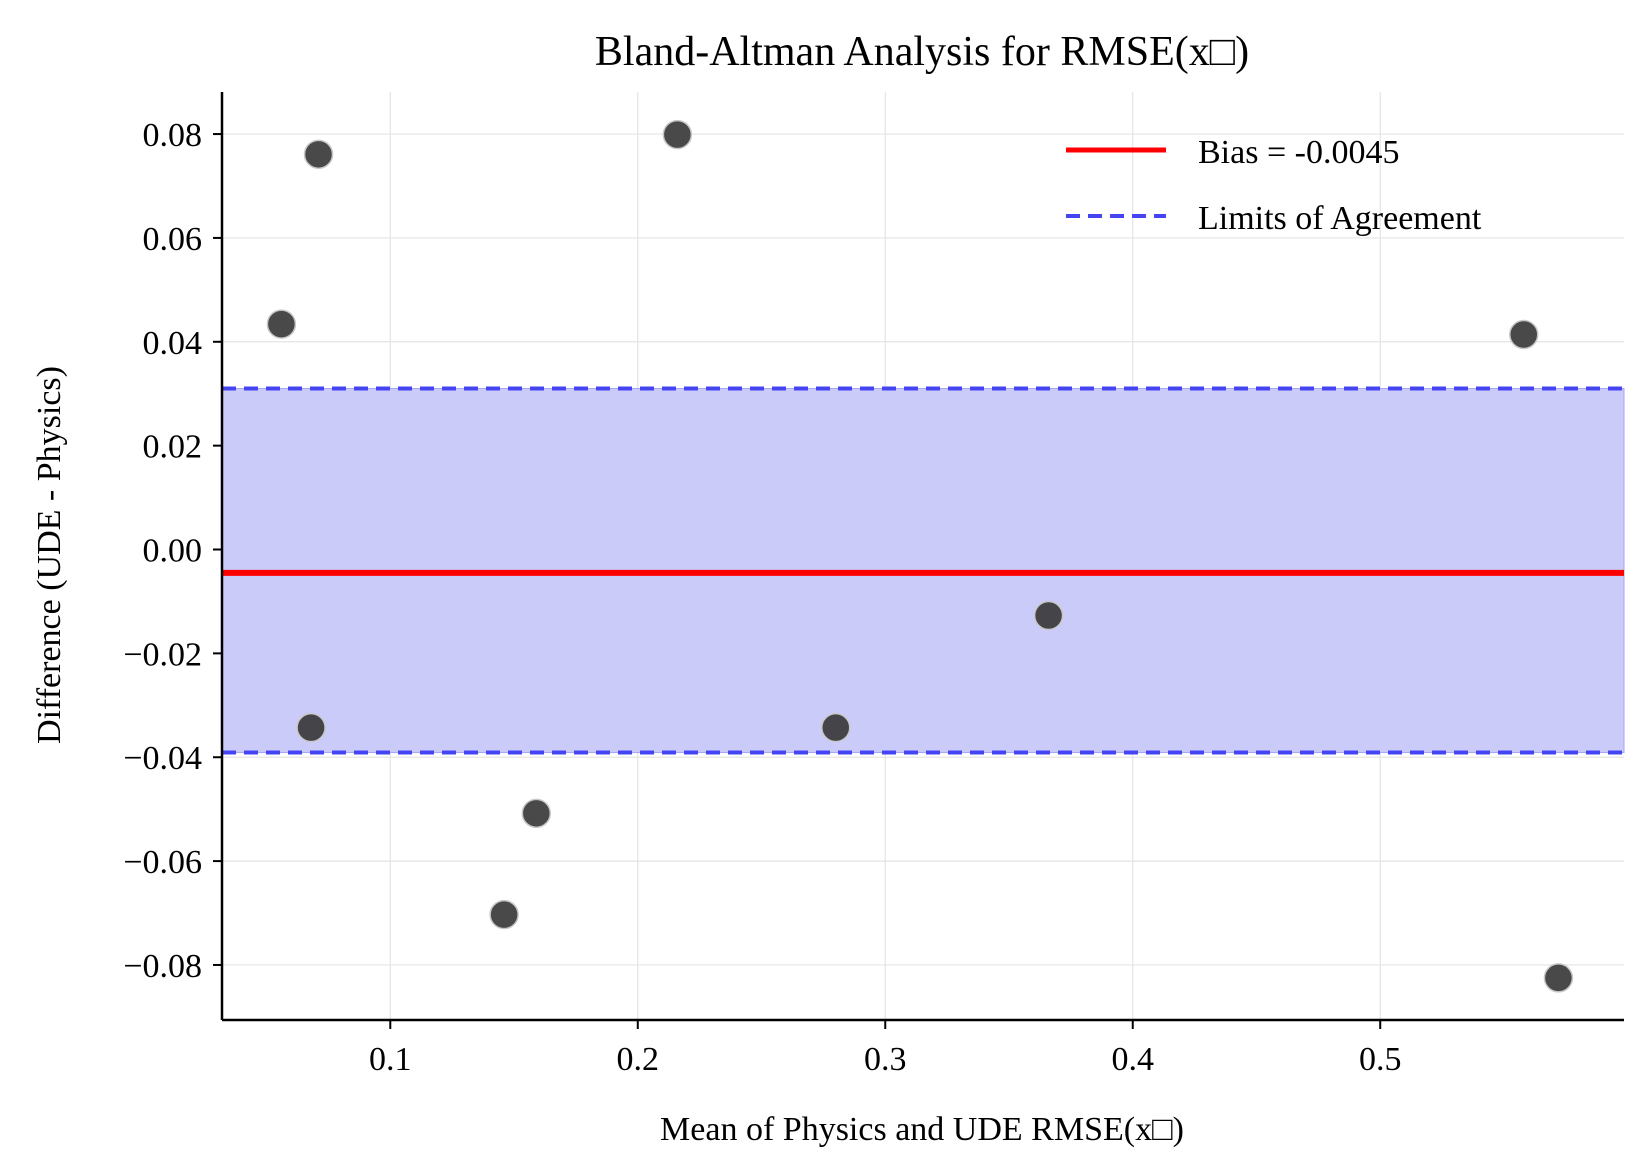  What do you see at coordinates (162, 862) in the screenshot?
I see `y-tick-label: −0.06` at bounding box center [162, 862].